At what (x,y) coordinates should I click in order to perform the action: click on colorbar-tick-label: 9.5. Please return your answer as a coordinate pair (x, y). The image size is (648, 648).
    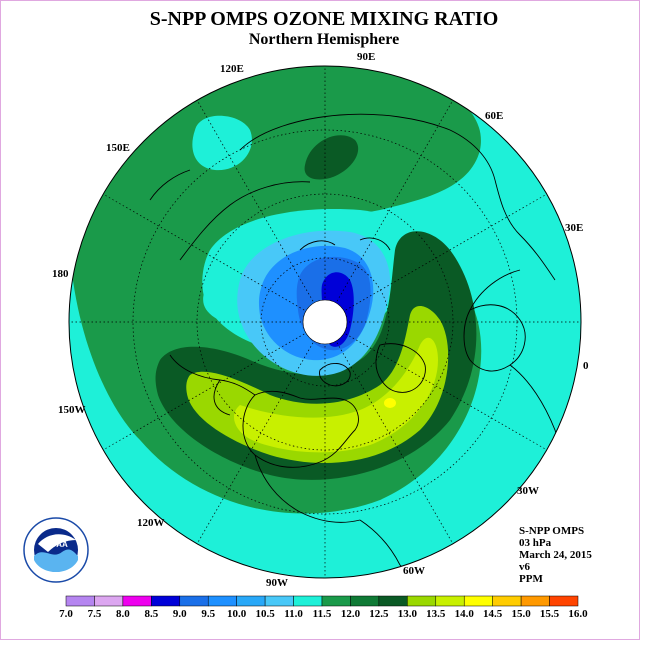
    Looking at the image, I should click on (208, 614).